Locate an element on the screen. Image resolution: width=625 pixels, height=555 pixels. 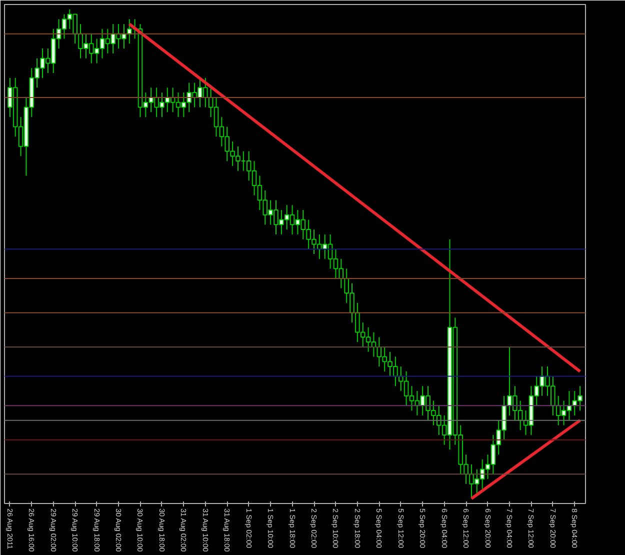
candlestick is located at coordinates (129, 31).